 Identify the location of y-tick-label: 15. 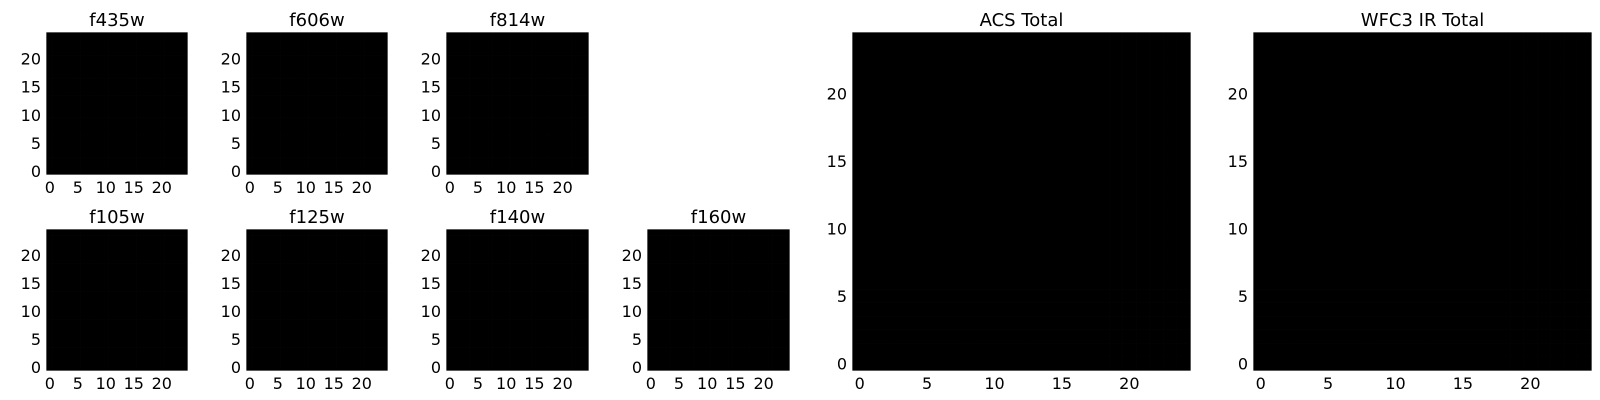
(31, 87).